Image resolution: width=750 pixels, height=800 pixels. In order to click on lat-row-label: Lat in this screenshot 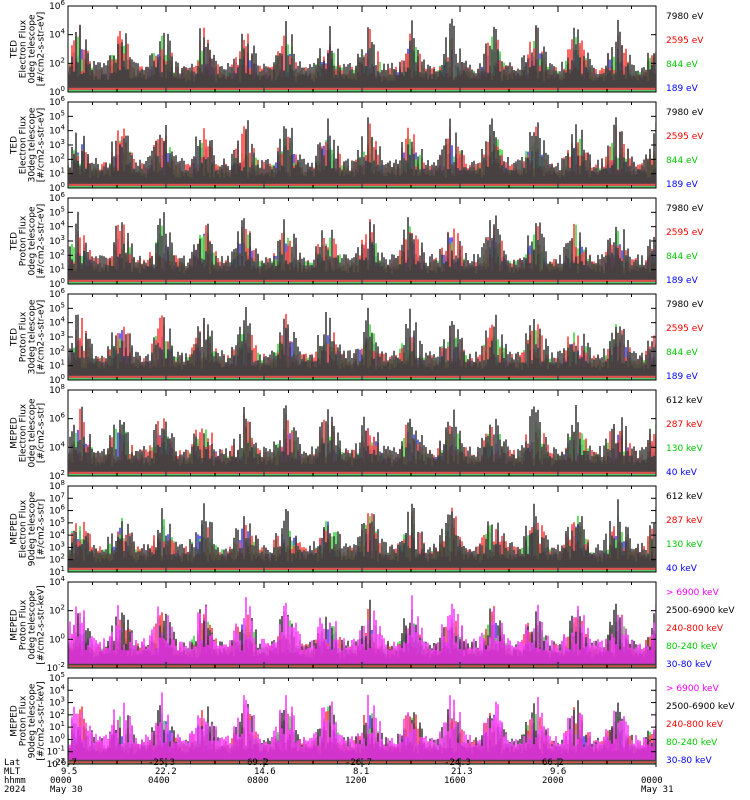, I will do `click(12, 763)`.